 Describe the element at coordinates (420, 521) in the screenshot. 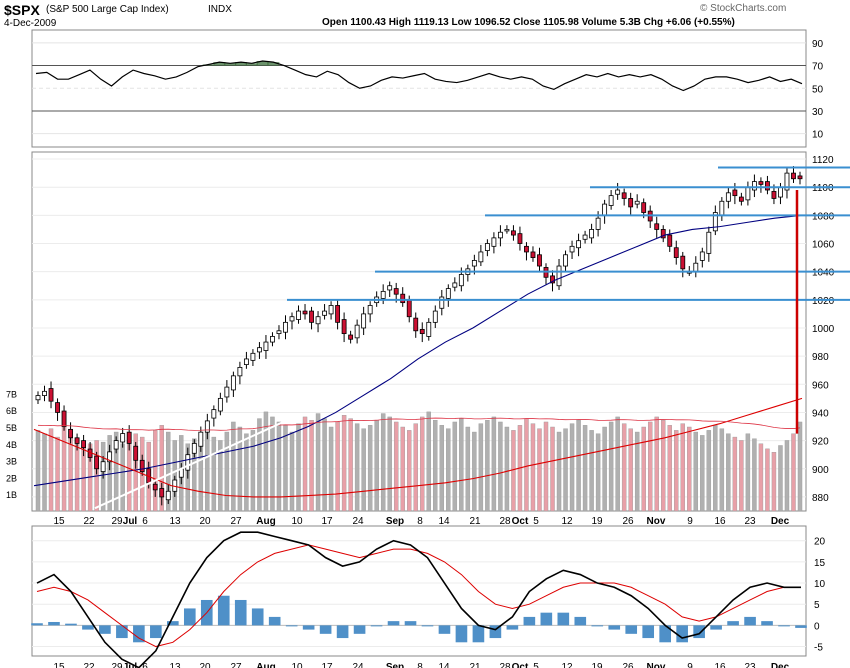

I see `x-axis-label: 8` at that location.